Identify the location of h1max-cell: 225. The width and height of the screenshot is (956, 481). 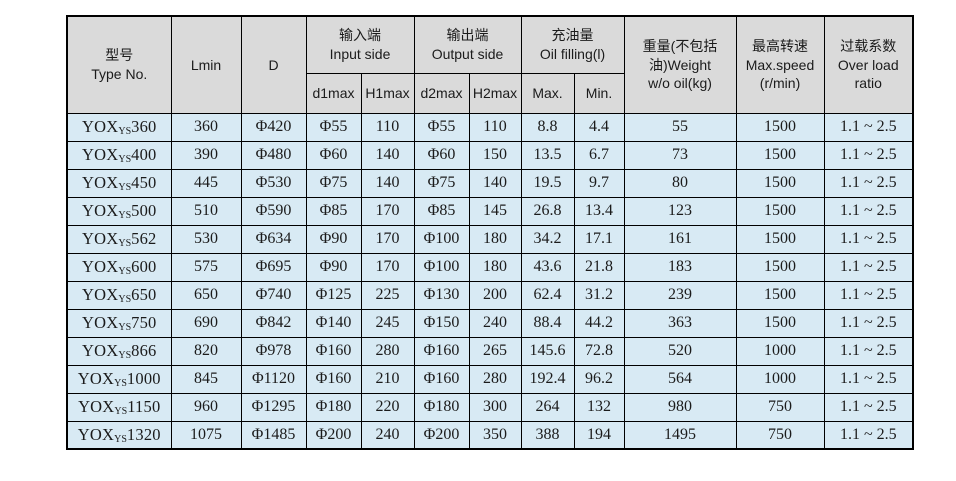
(387, 295).